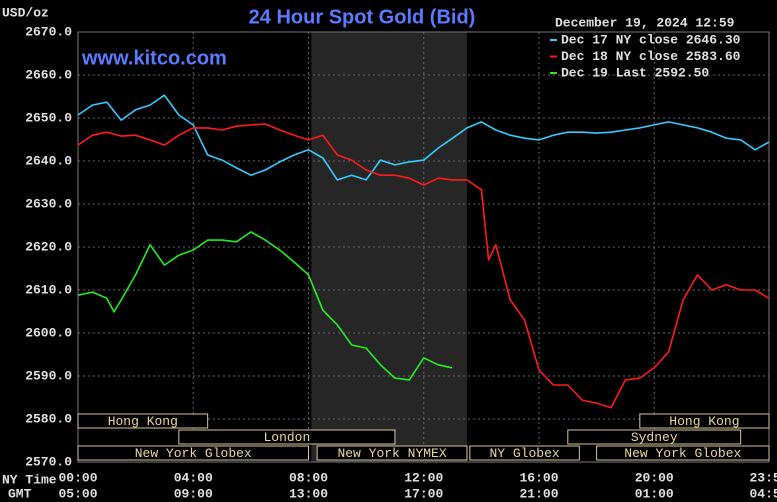  I want to click on x-tick-label: 00:00, so click(77, 477).